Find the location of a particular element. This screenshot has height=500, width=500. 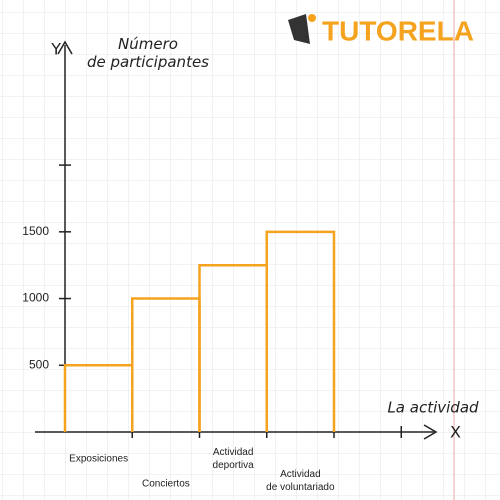

y-tick-label: 1500 is located at coordinates (35, 231).